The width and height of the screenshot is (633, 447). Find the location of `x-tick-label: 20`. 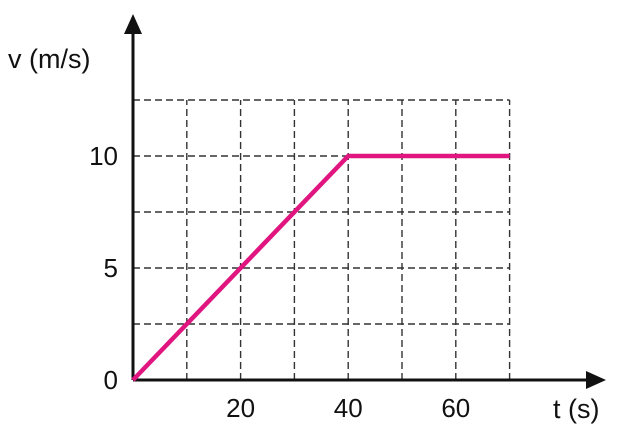

x-tick-label: 20 is located at coordinates (240, 408).